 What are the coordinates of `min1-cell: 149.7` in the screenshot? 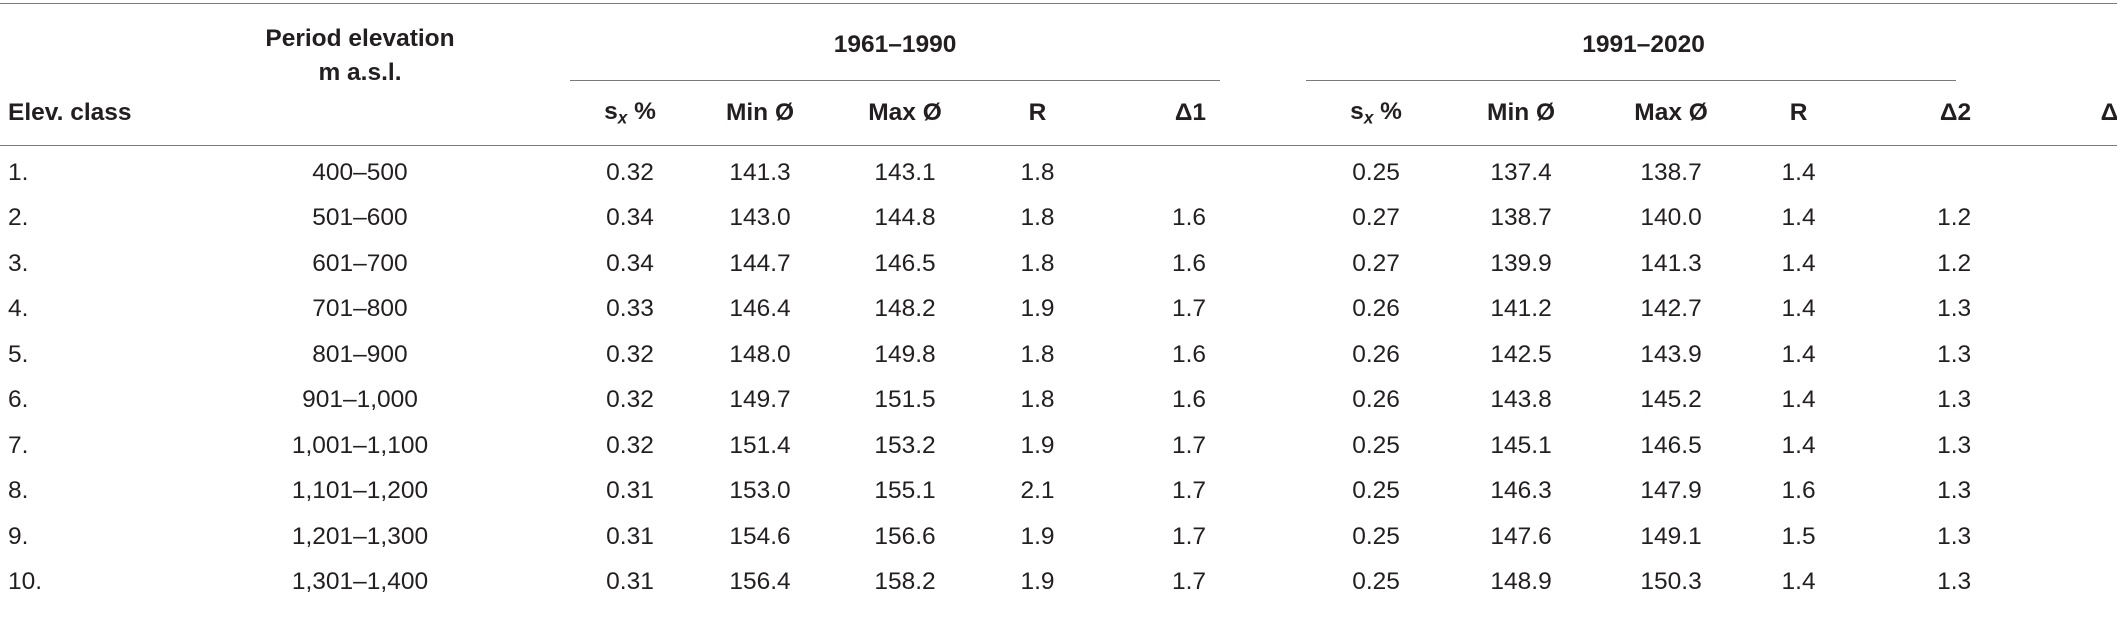 It's located at (760, 400).